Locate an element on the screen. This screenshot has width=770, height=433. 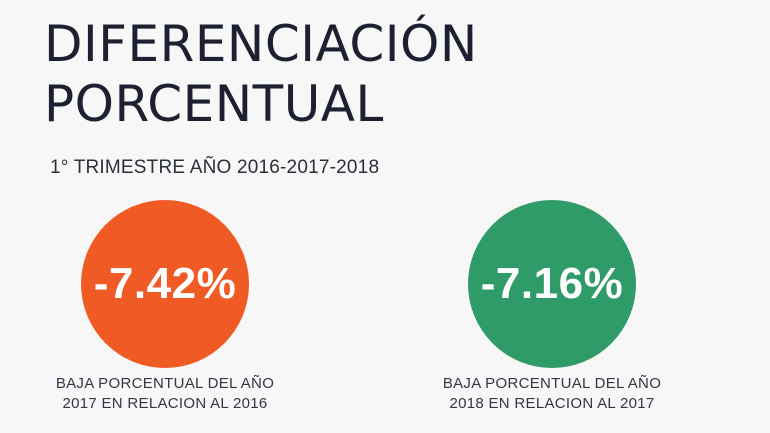
subtitle: 1° TRIMESTRE AÑO 2016-2017-2018 is located at coordinates (215, 167).